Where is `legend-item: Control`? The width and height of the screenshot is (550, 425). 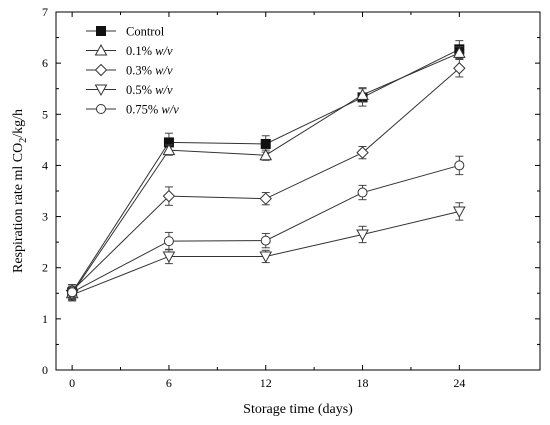 legend-item: Control is located at coordinates (125, 32).